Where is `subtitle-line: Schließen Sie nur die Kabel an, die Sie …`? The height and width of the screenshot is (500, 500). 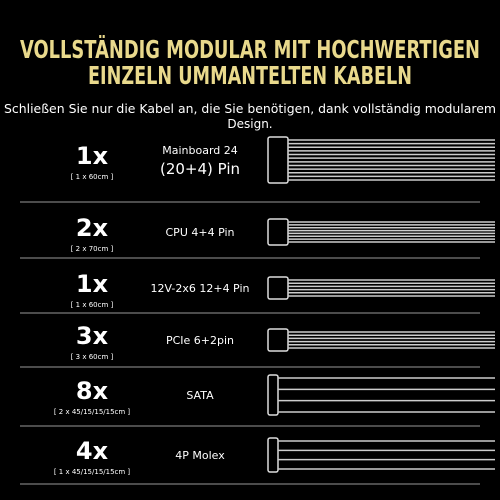 subtitle-line: Schließen Sie nur die Kabel an, die Sie … is located at coordinates (250, 109).